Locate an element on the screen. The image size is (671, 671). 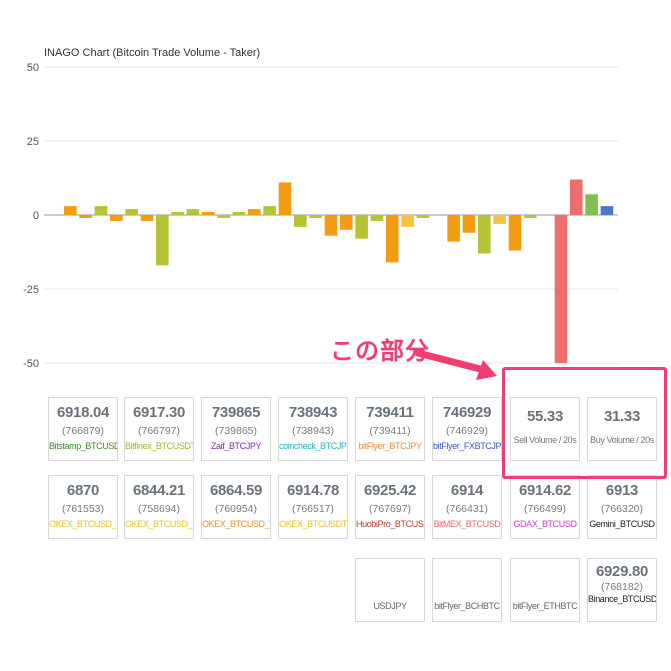
tile-okex-btcusd-wkly: 6864.59 (760954) OKEX_BTCUSD_WKLY is located at coordinates (236, 507).